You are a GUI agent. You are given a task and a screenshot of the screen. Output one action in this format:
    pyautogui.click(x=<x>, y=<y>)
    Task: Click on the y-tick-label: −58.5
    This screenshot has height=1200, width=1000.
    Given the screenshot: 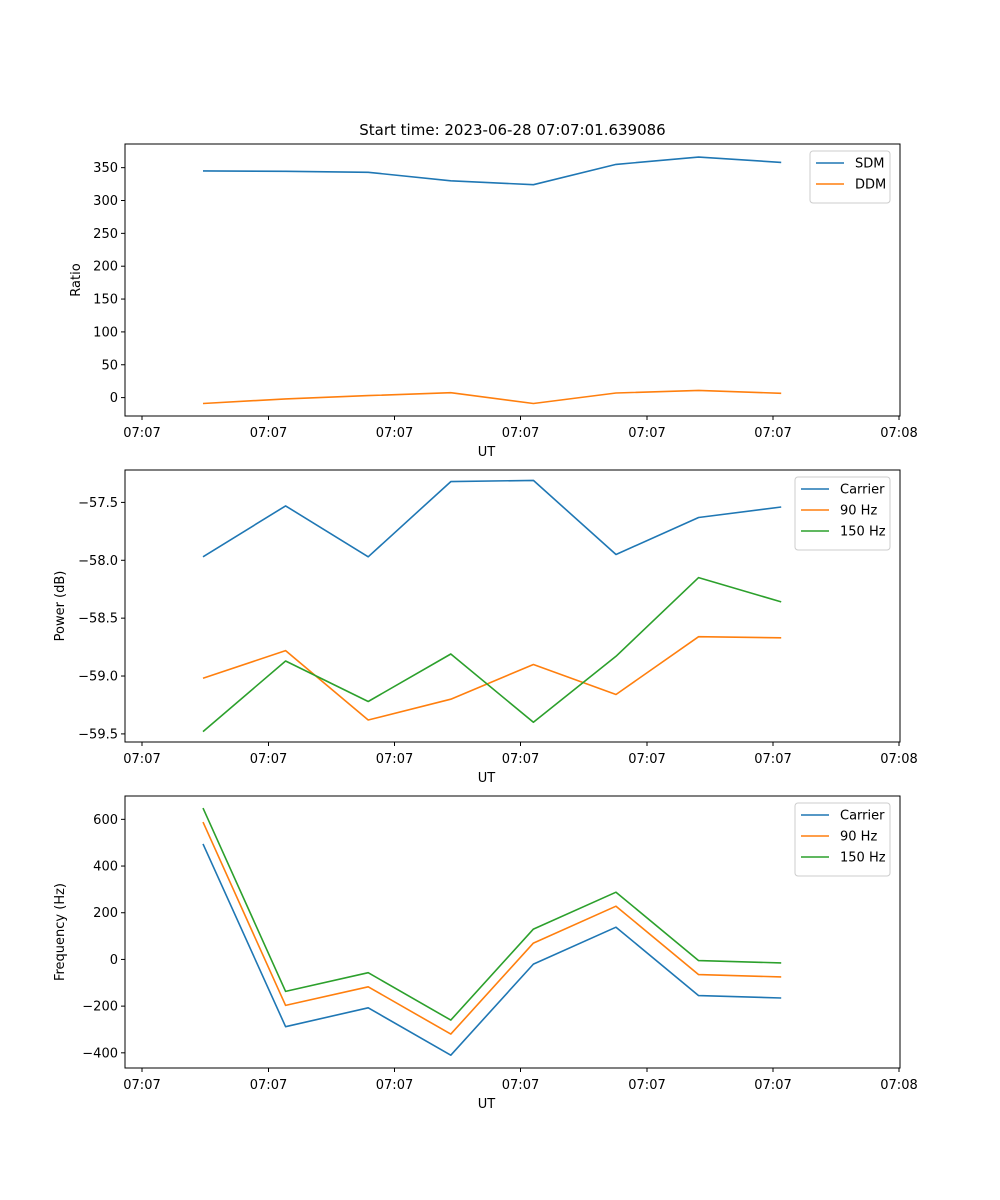 What is the action you would take?
    pyautogui.click(x=98, y=619)
    